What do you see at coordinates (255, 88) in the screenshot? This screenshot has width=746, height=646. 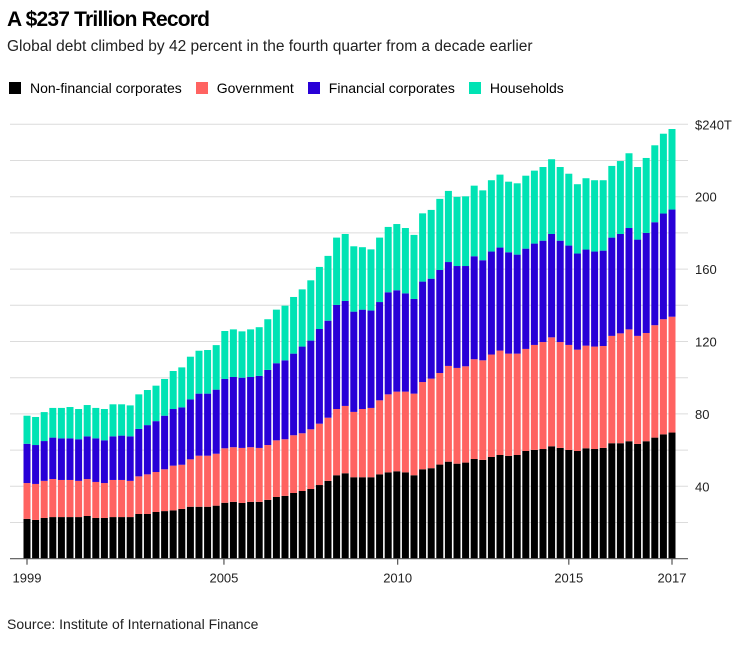 I see `legend-label: Government` at bounding box center [255, 88].